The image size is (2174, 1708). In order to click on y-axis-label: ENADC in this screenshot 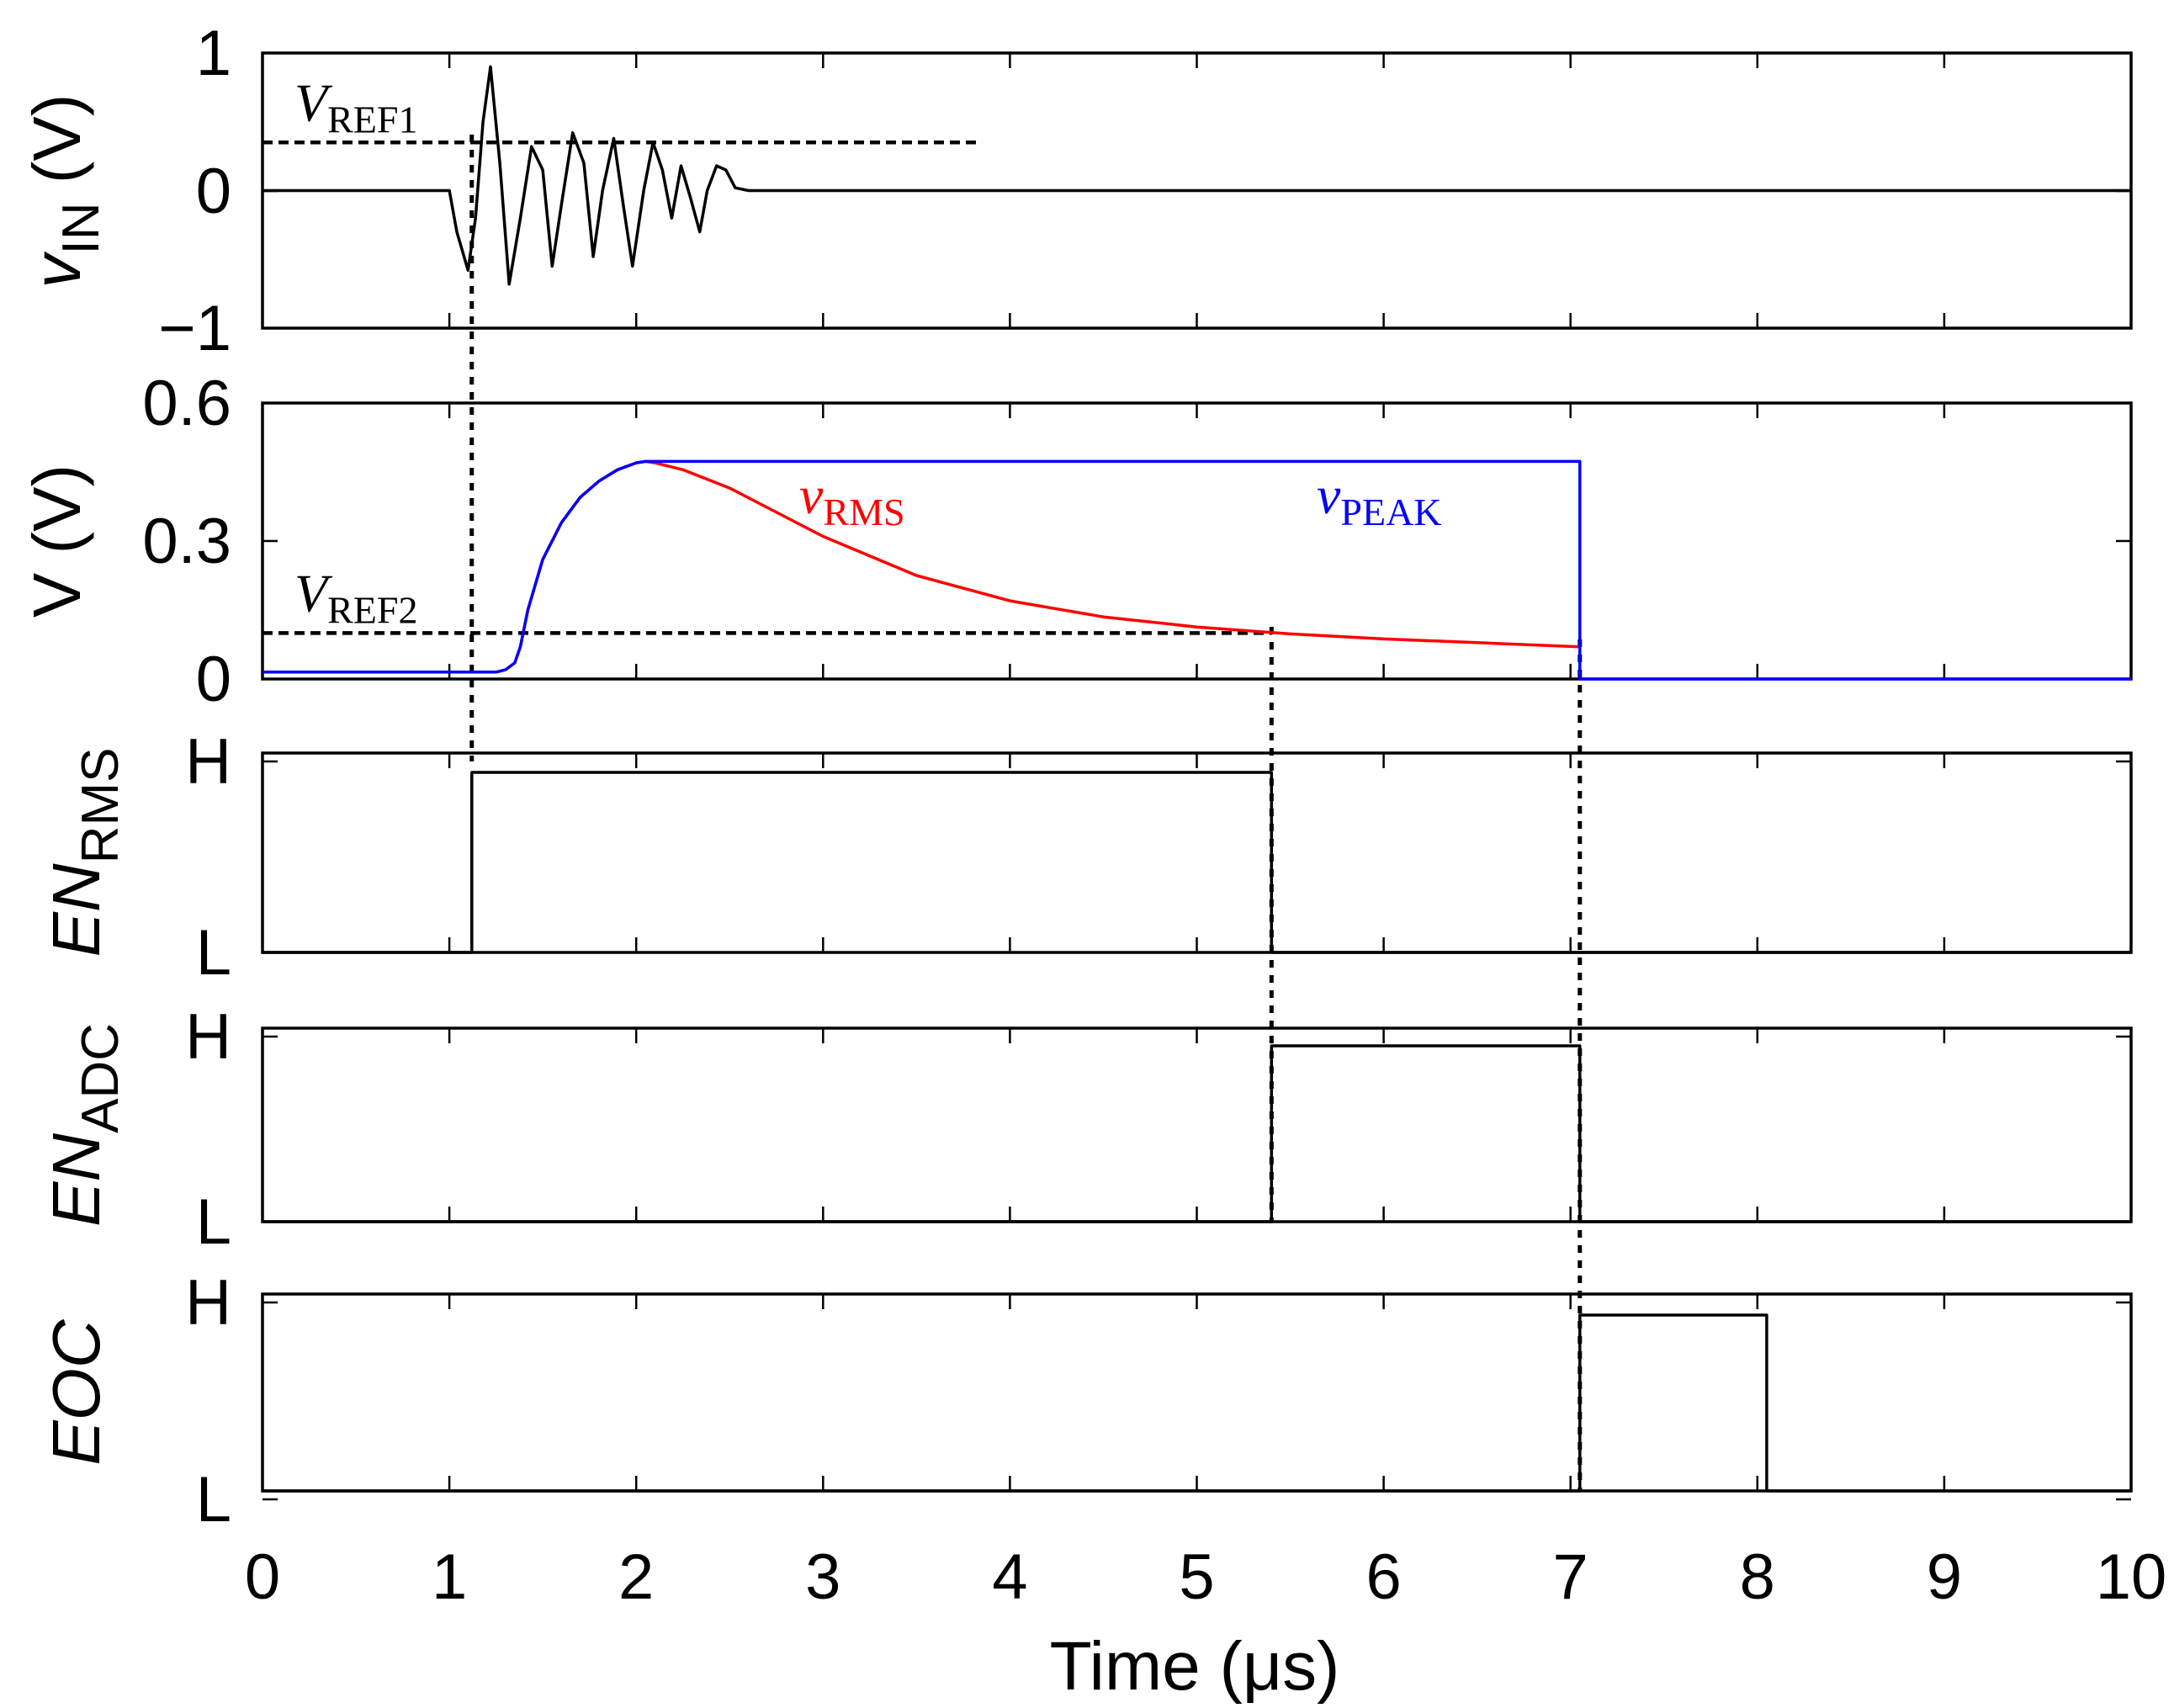, I will do `click(85, 1125)`.